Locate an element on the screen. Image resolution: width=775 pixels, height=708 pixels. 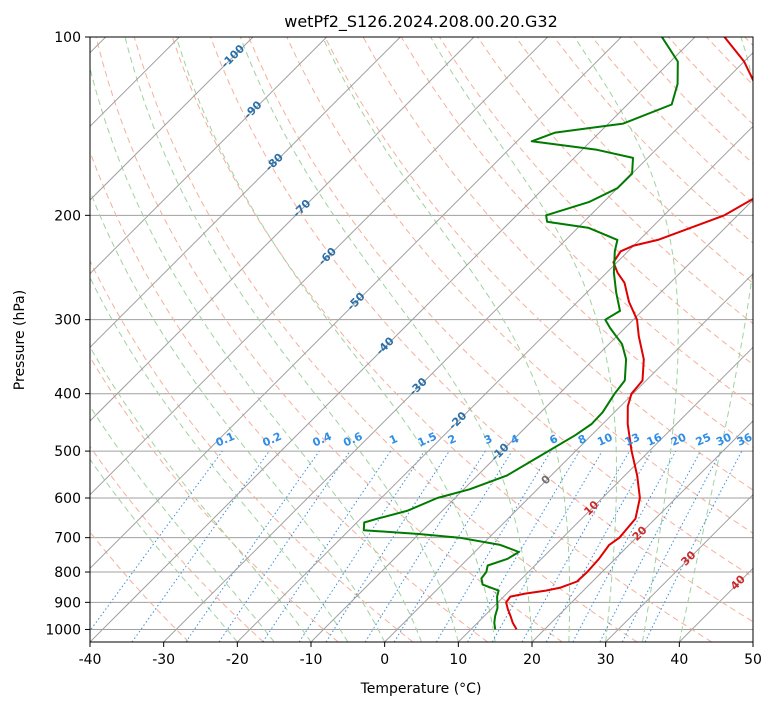
x-tick-label: 50 is located at coordinates (753, 660).